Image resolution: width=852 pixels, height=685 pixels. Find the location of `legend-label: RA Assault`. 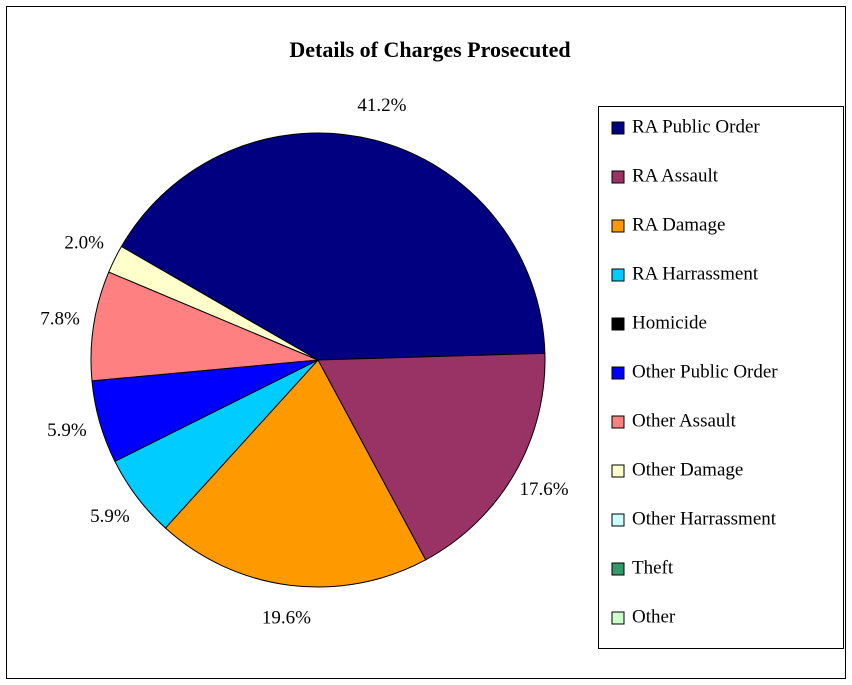

legend-label: RA Assault is located at coordinates (675, 175).